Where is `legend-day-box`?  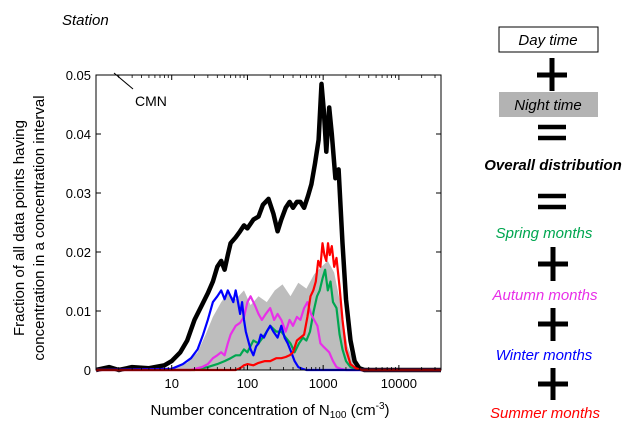
legend-day-box is located at coordinates (548, 39).